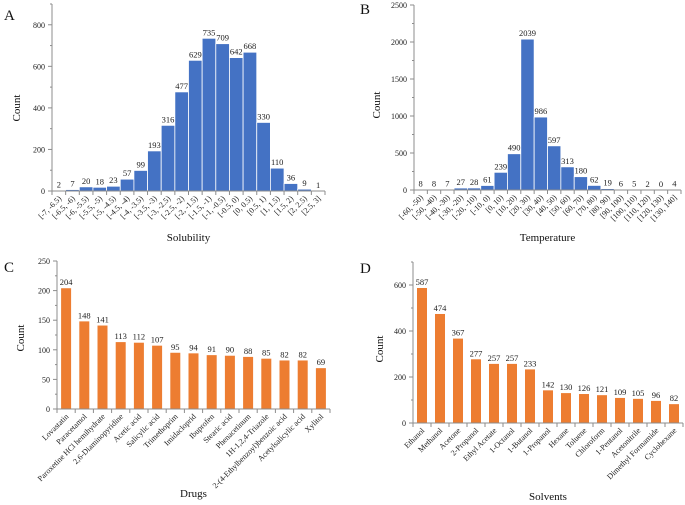 The width and height of the screenshot is (685, 505). Describe the element at coordinates (380, 349) in the screenshot. I see `y-axis-title: Count` at that location.